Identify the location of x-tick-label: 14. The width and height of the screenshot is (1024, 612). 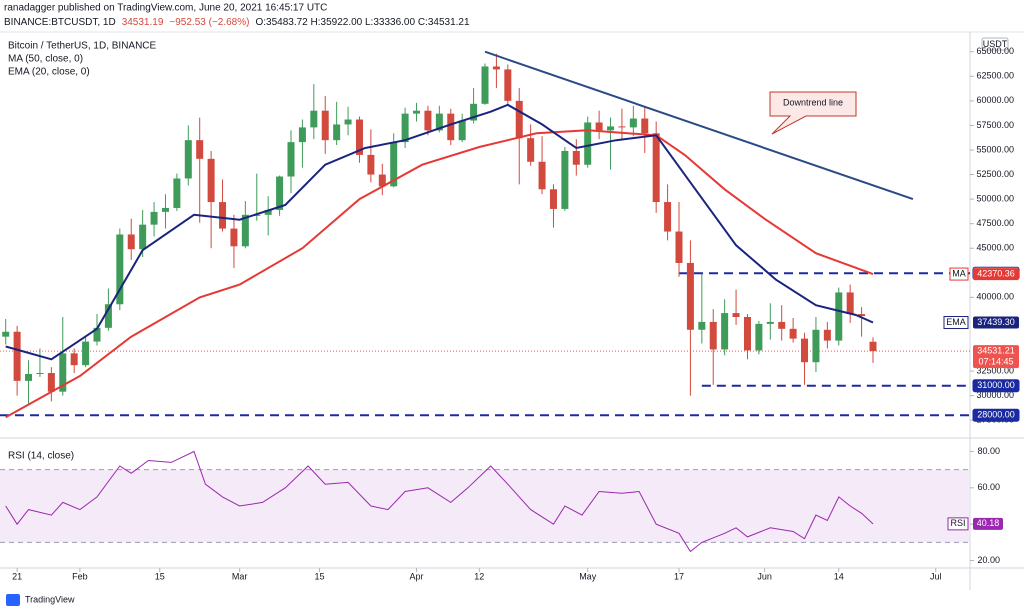
(839, 576).